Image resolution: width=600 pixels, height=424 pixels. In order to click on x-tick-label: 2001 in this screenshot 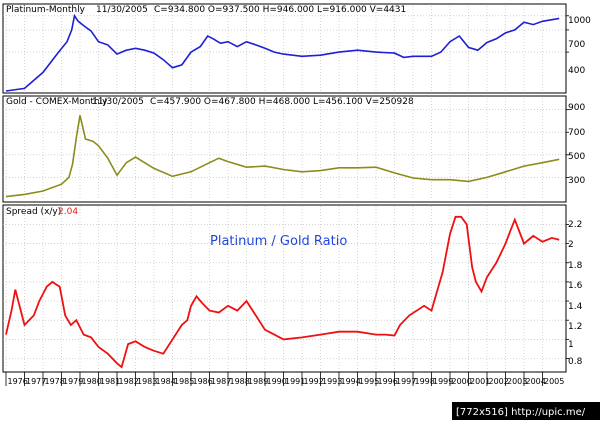, I will do `click(480, 381)`.